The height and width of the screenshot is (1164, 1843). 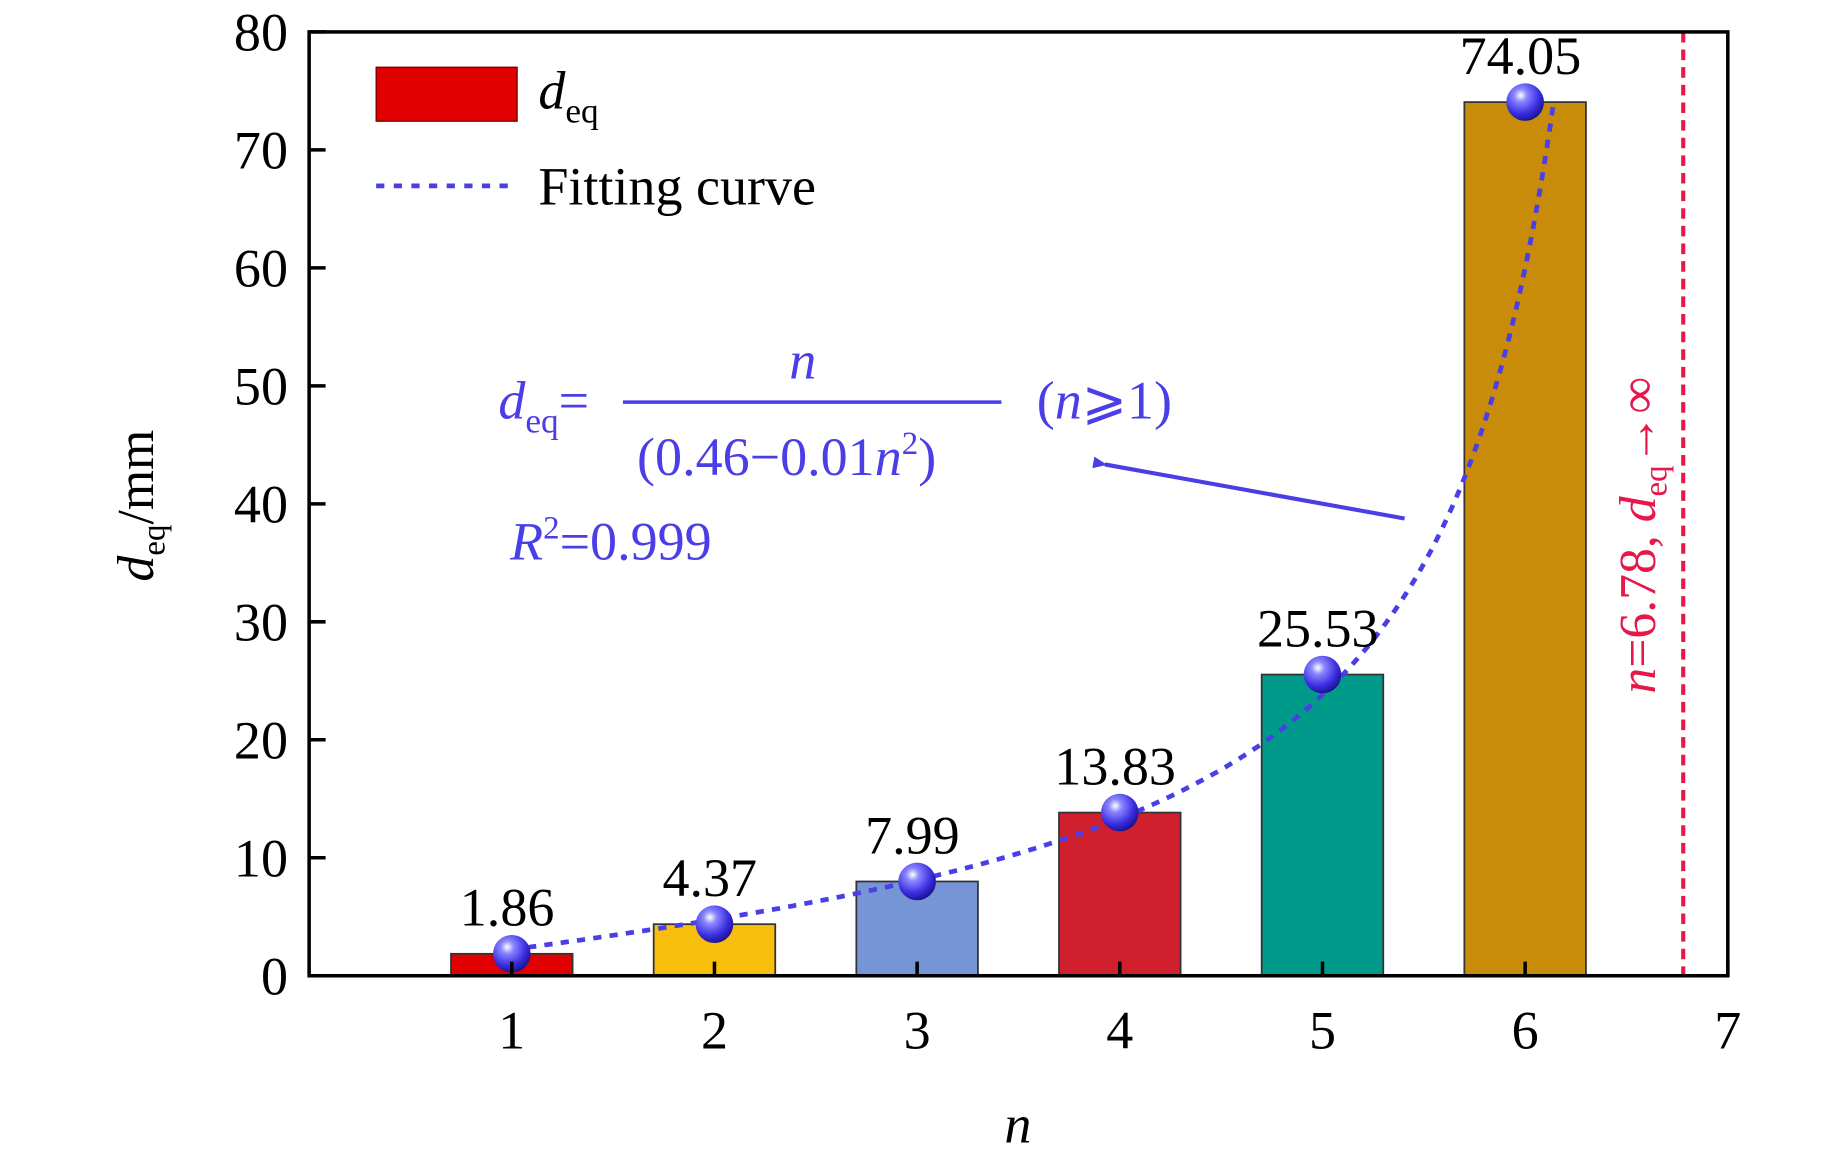 What do you see at coordinates (677, 187) in the screenshot?
I see `legend-label-fitting-curve: Fitting curve` at bounding box center [677, 187].